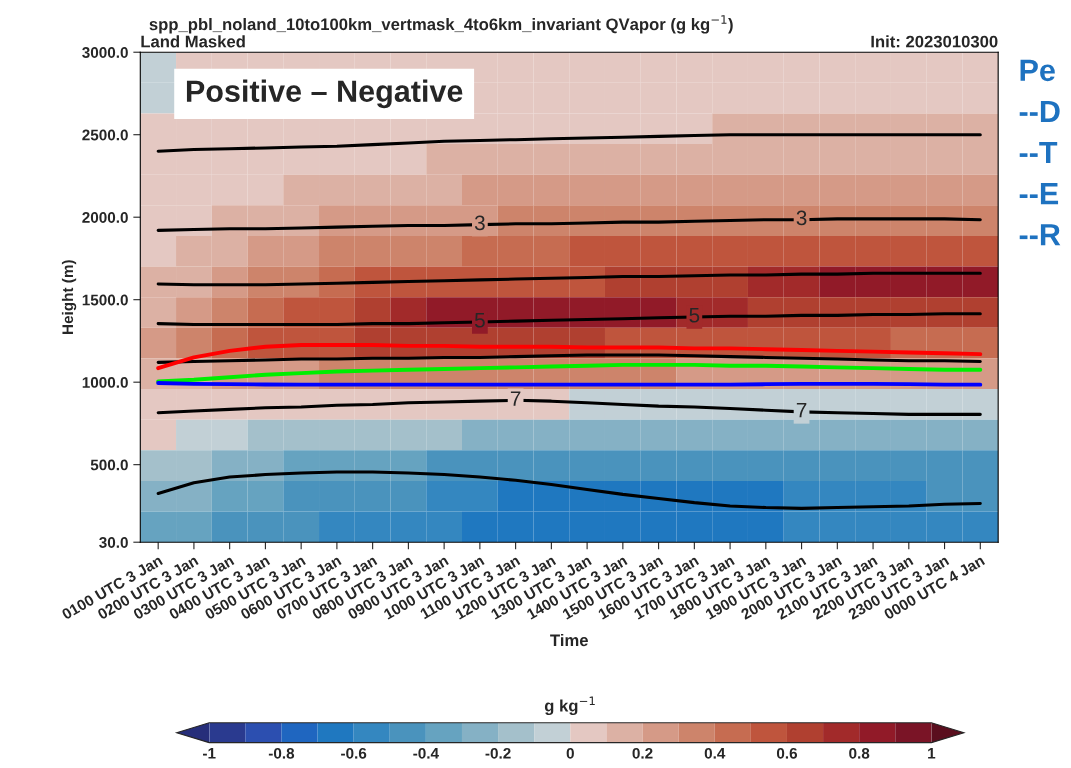  What do you see at coordinates (715, 753) in the screenshot?
I see `color-bar-label: 0.4` at bounding box center [715, 753].